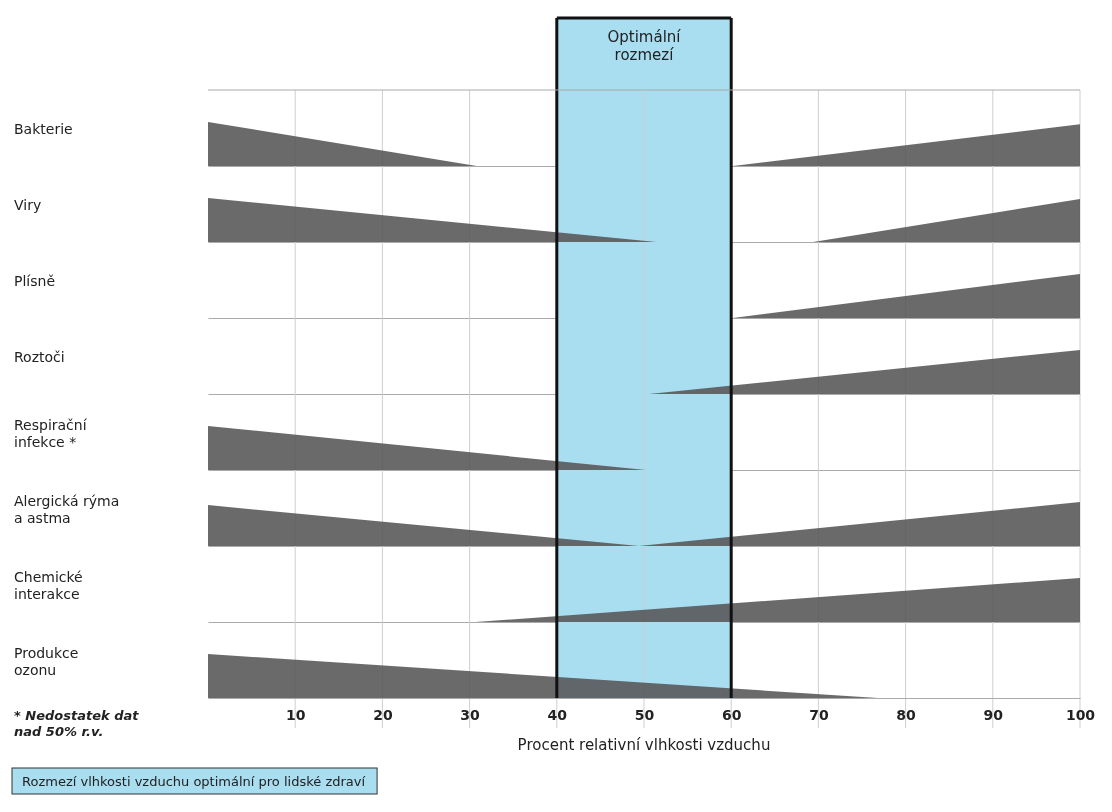  I want to click on band-label: Optimální rozmezí, so click(644, 46).